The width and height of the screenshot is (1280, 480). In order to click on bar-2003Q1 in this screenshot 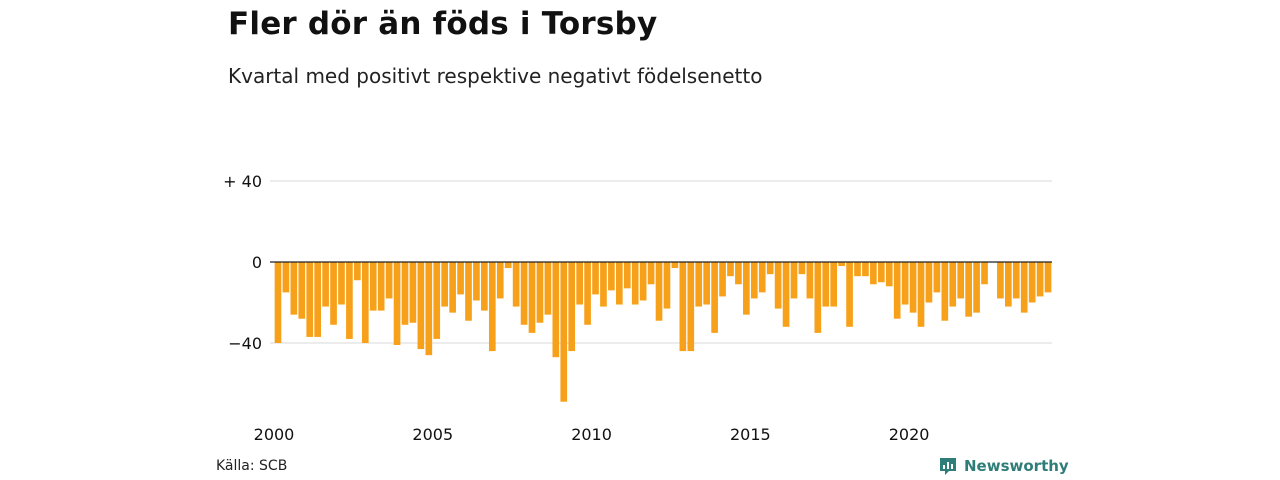, I will do `click(373, 286)`.